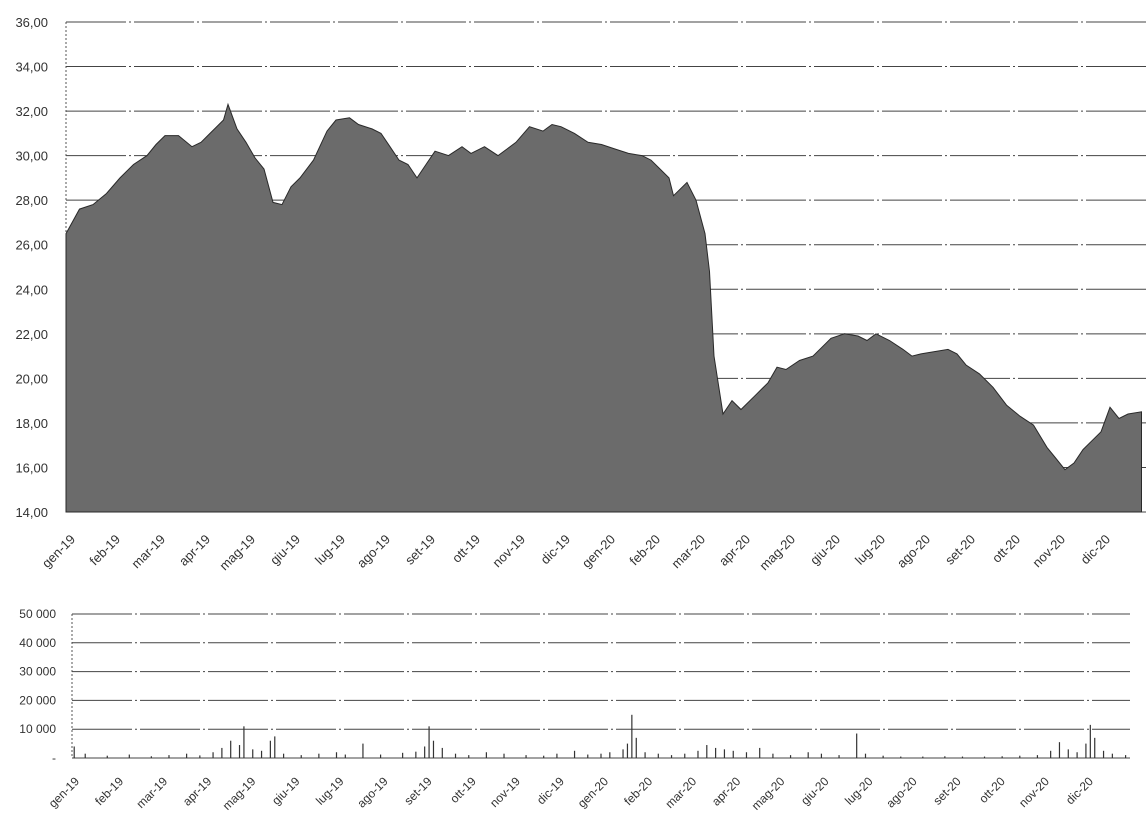 This screenshot has width=1146, height=817. I want to click on volume-x-tick-label: mar-19, so click(152, 792).